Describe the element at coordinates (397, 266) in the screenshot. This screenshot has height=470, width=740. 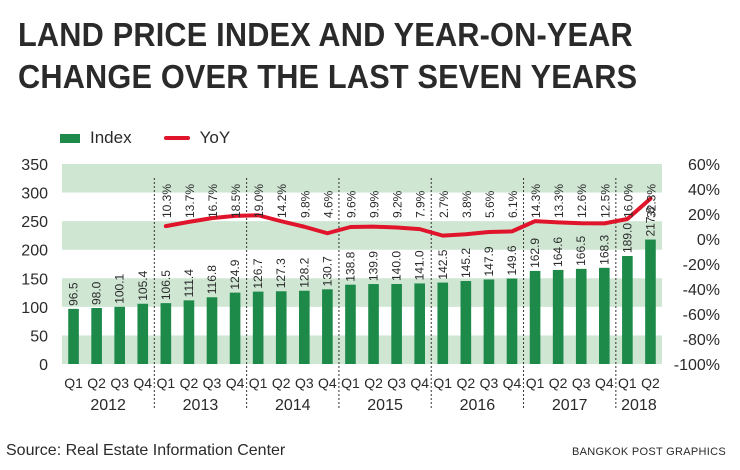
I see `index-data-label: 140.0` at that location.